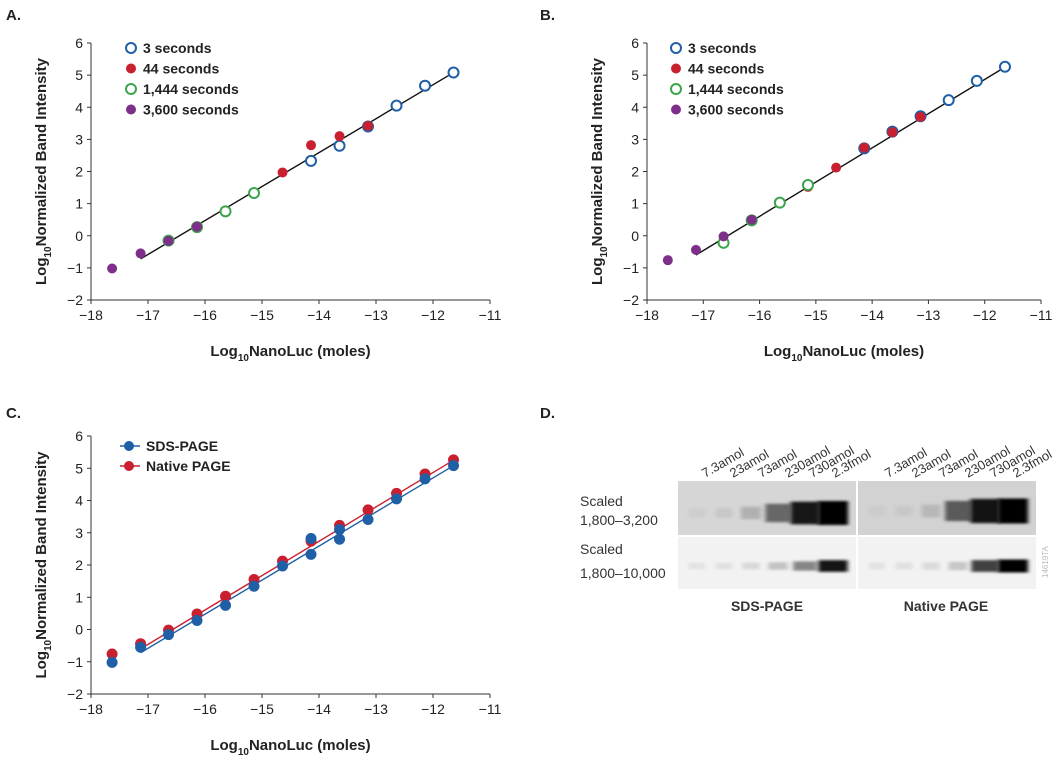  What do you see at coordinates (1045, 561) in the screenshot?
I see `figure-id-watermark: 14619TA` at bounding box center [1045, 561].